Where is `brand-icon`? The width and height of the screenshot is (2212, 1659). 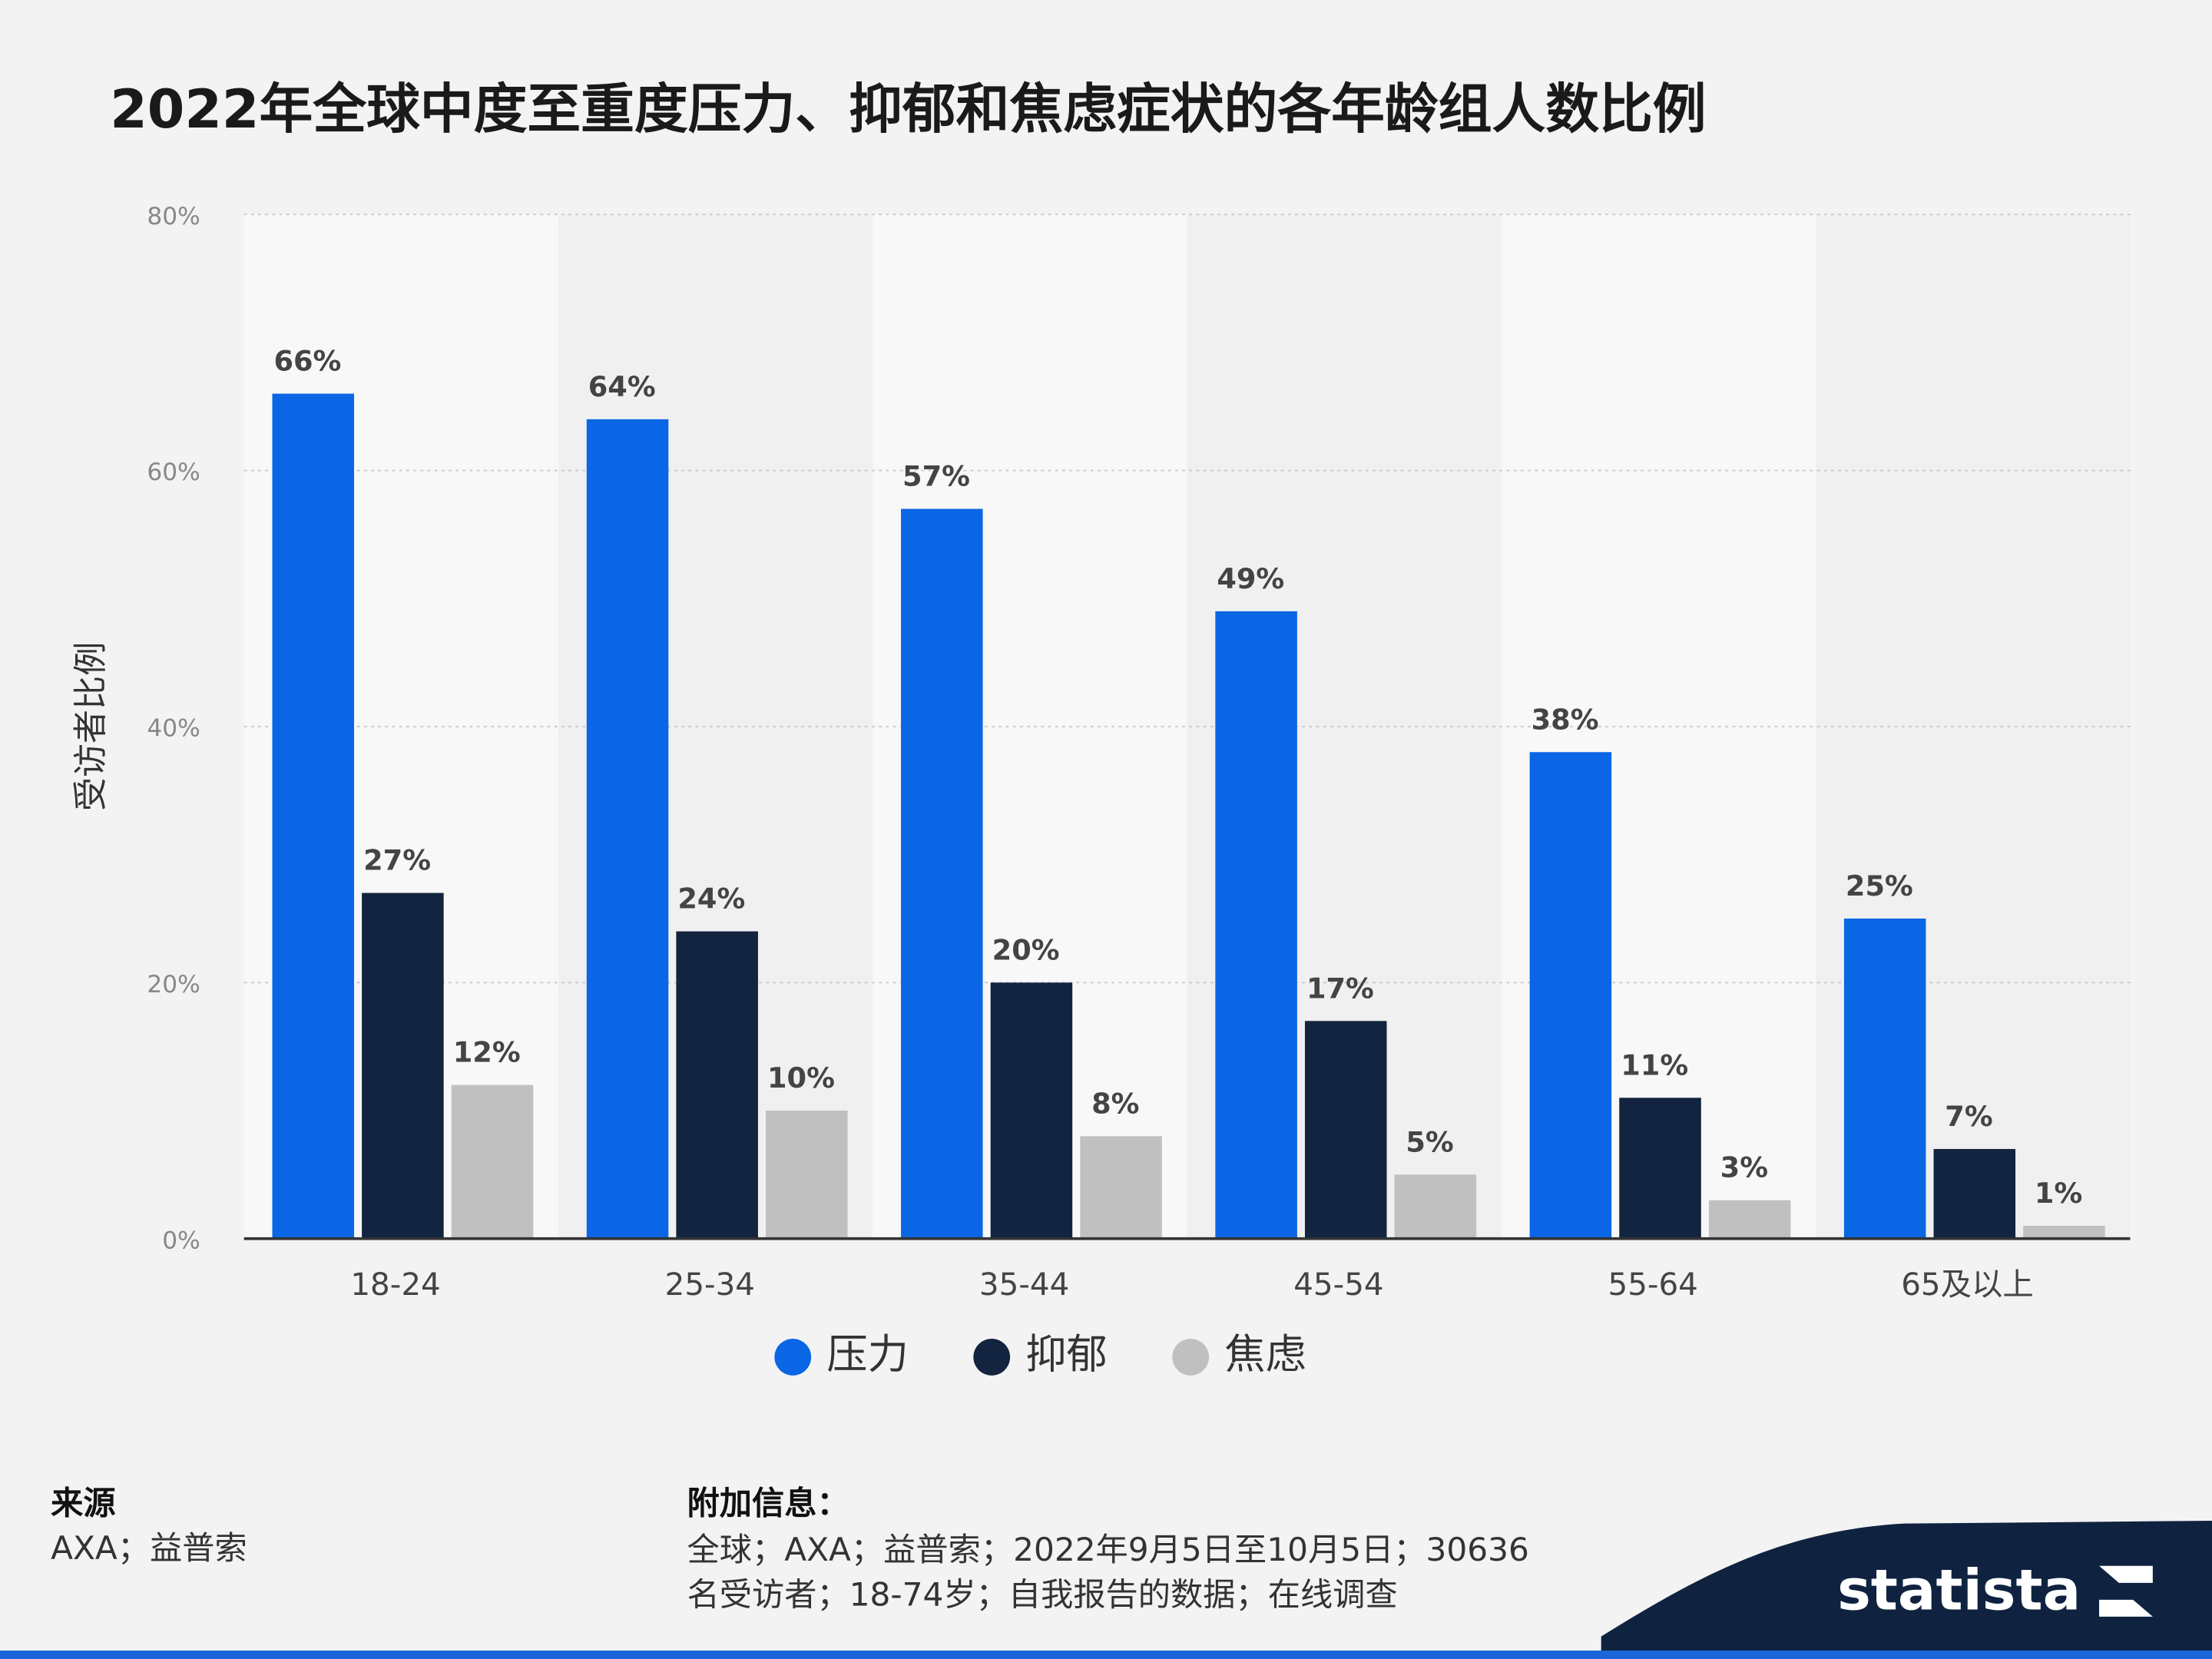 brand-icon is located at coordinates (2126, 1591).